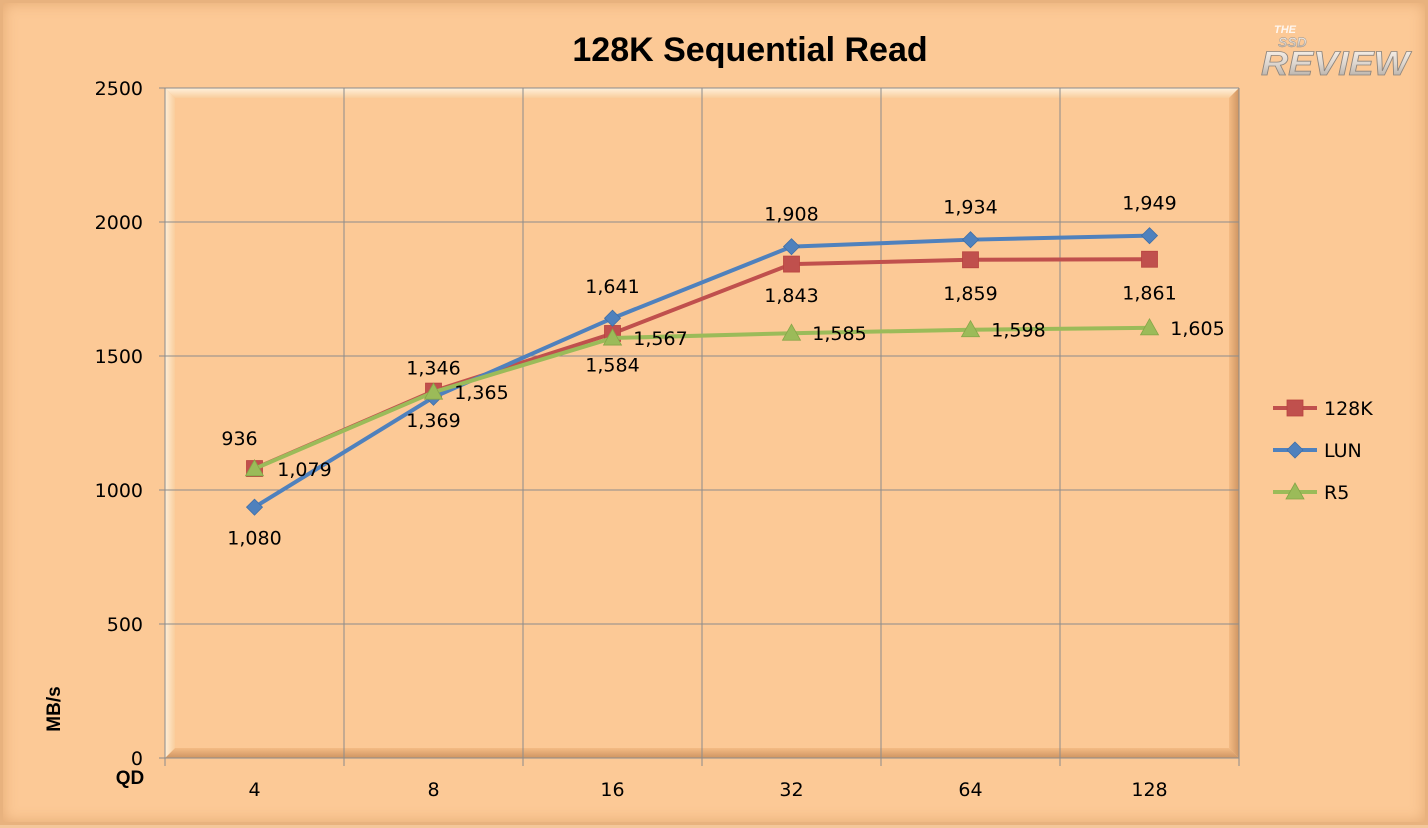 The height and width of the screenshot is (828, 1428). What do you see at coordinates (1295, 408) in the screenshot?
I see `legend-marker-128k` at bounding box center [1295, 408].